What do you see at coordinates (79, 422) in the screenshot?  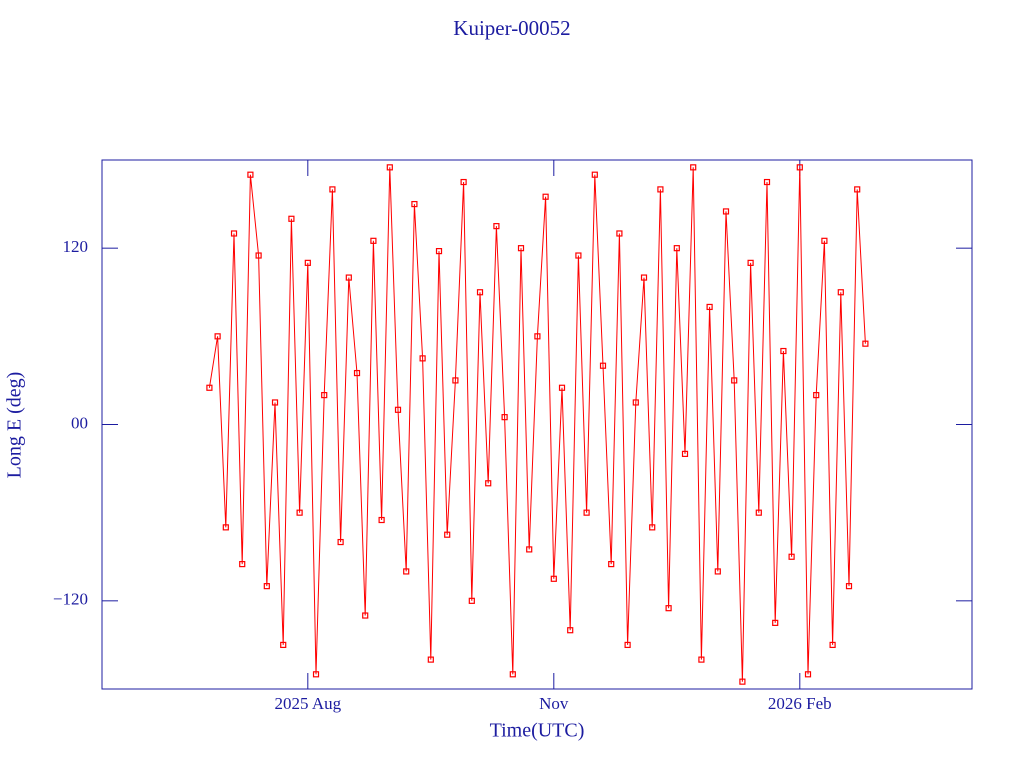 I see `y-tick-label: 00` at bounding box center [79, 422].